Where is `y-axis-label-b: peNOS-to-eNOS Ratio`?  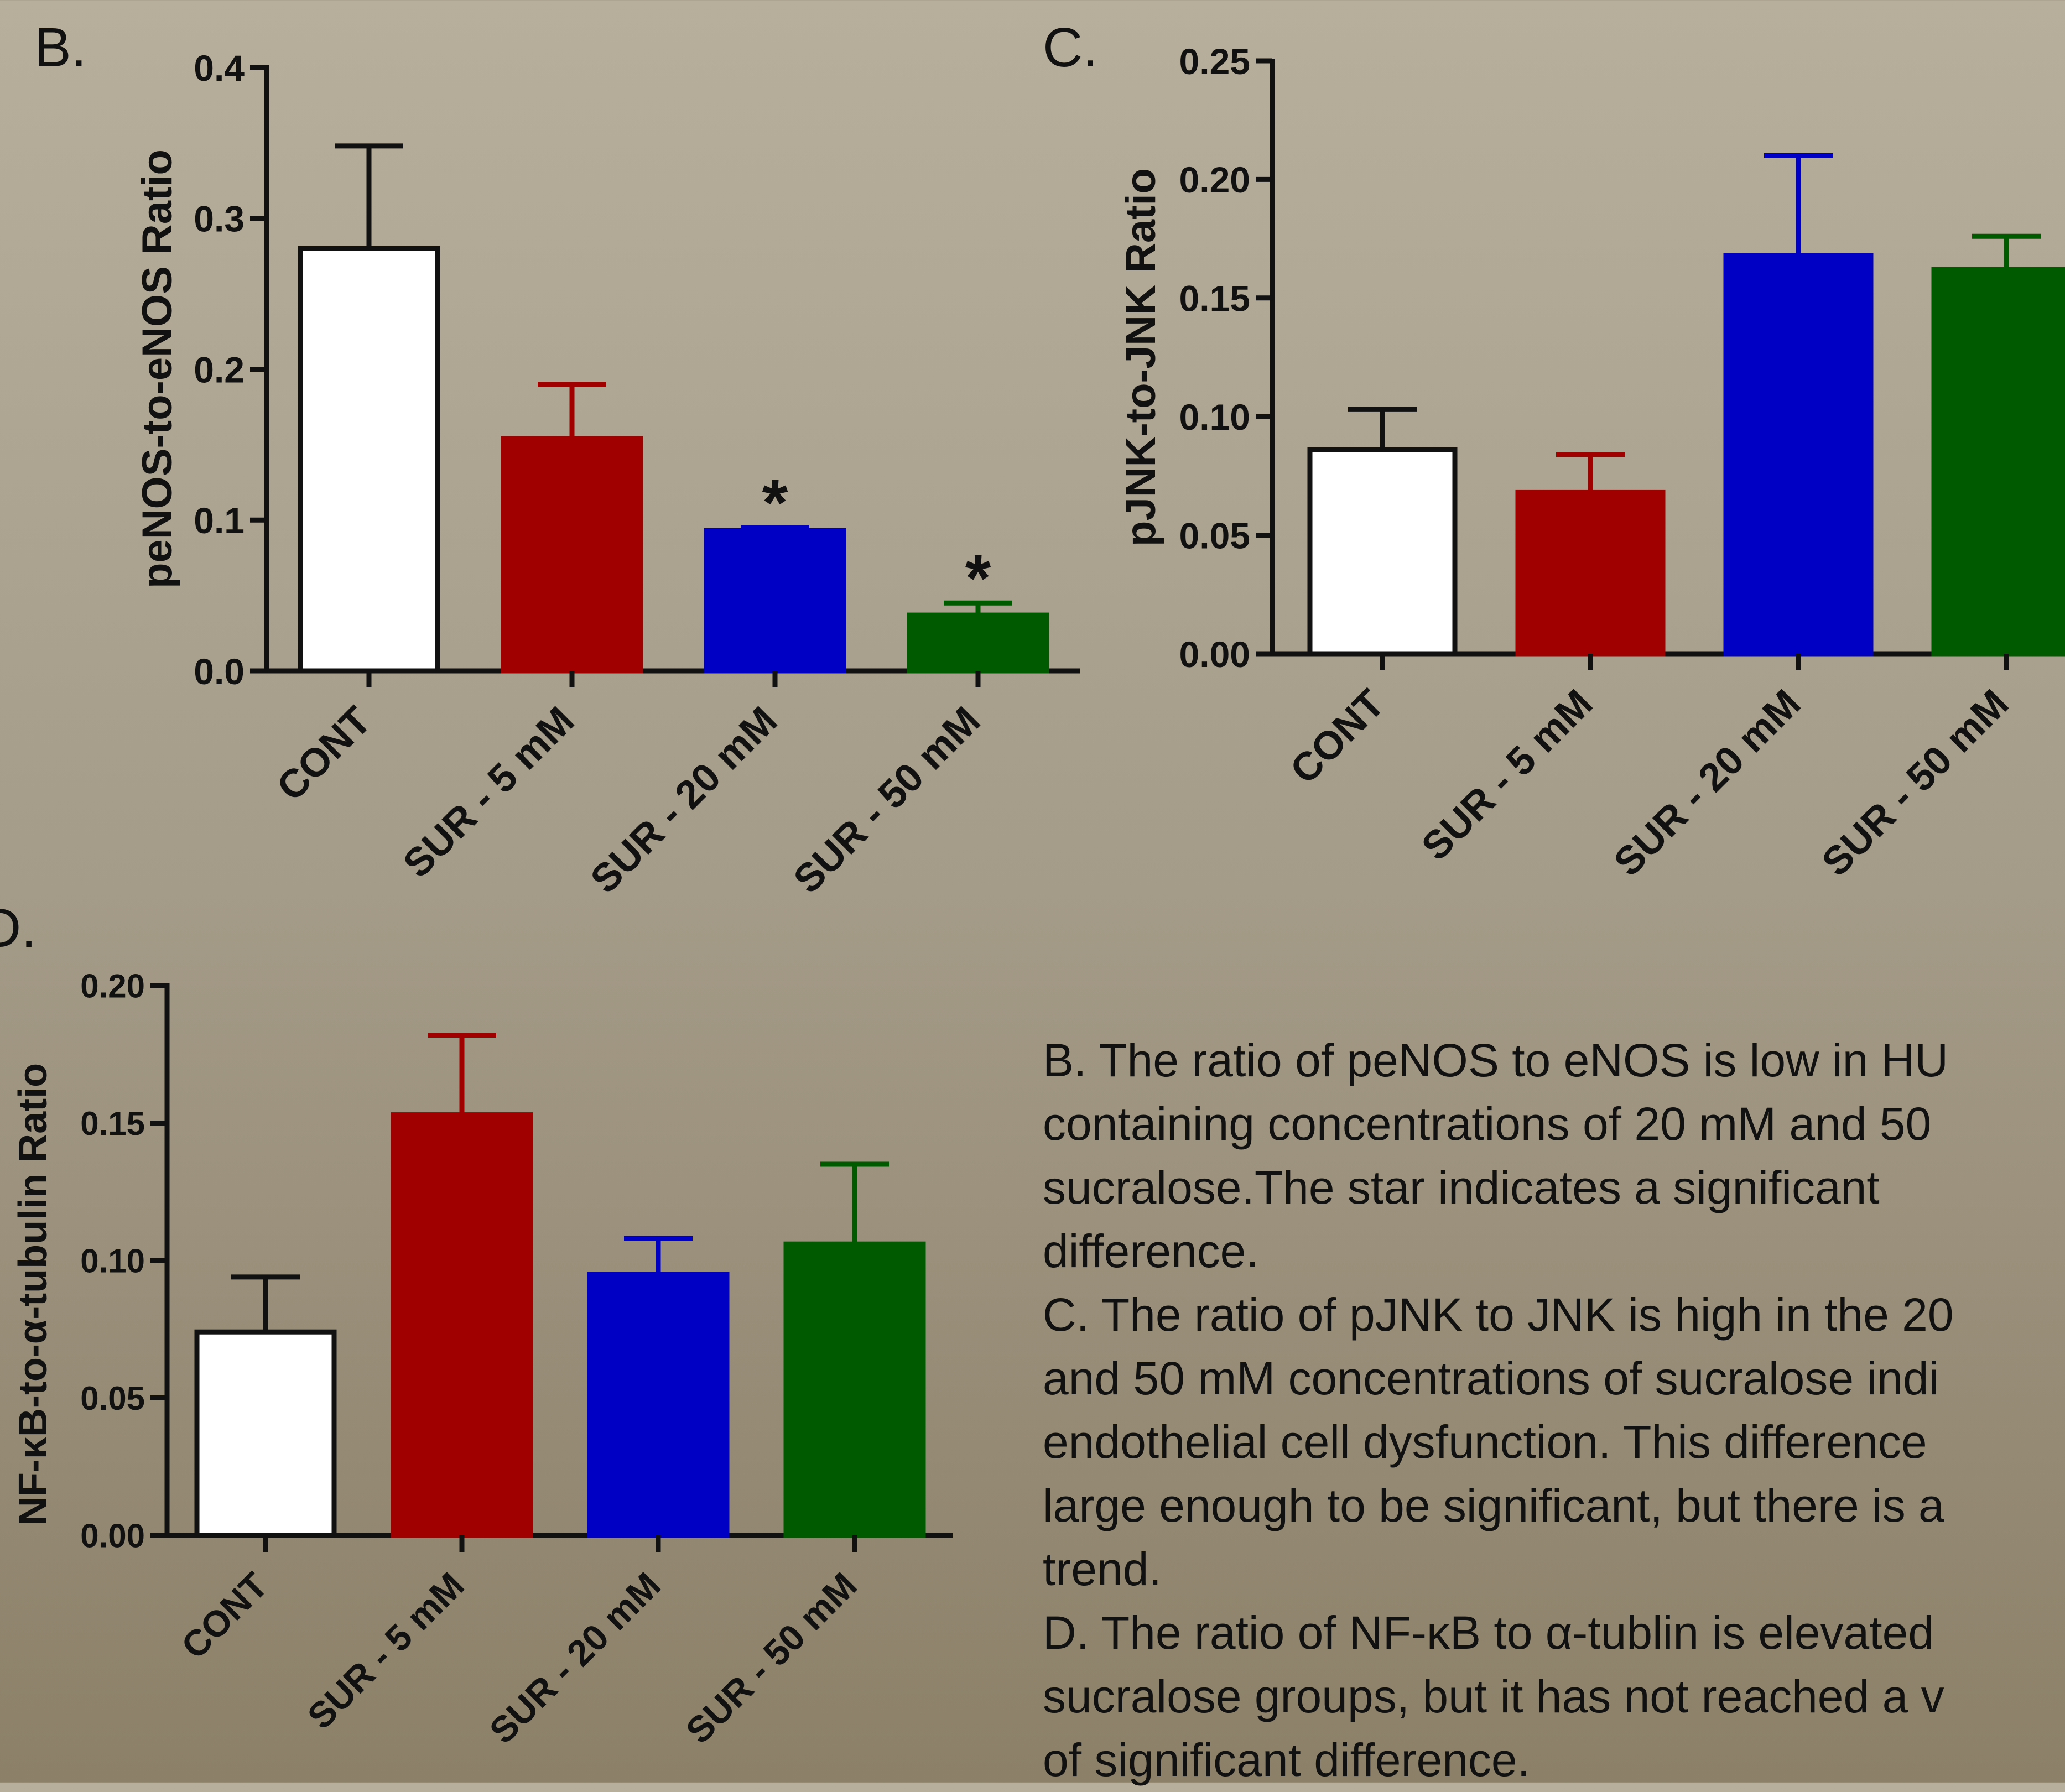
y-axis-label-b: peNOS-to-eNOS Ratio is located at coordinates (158, 368).